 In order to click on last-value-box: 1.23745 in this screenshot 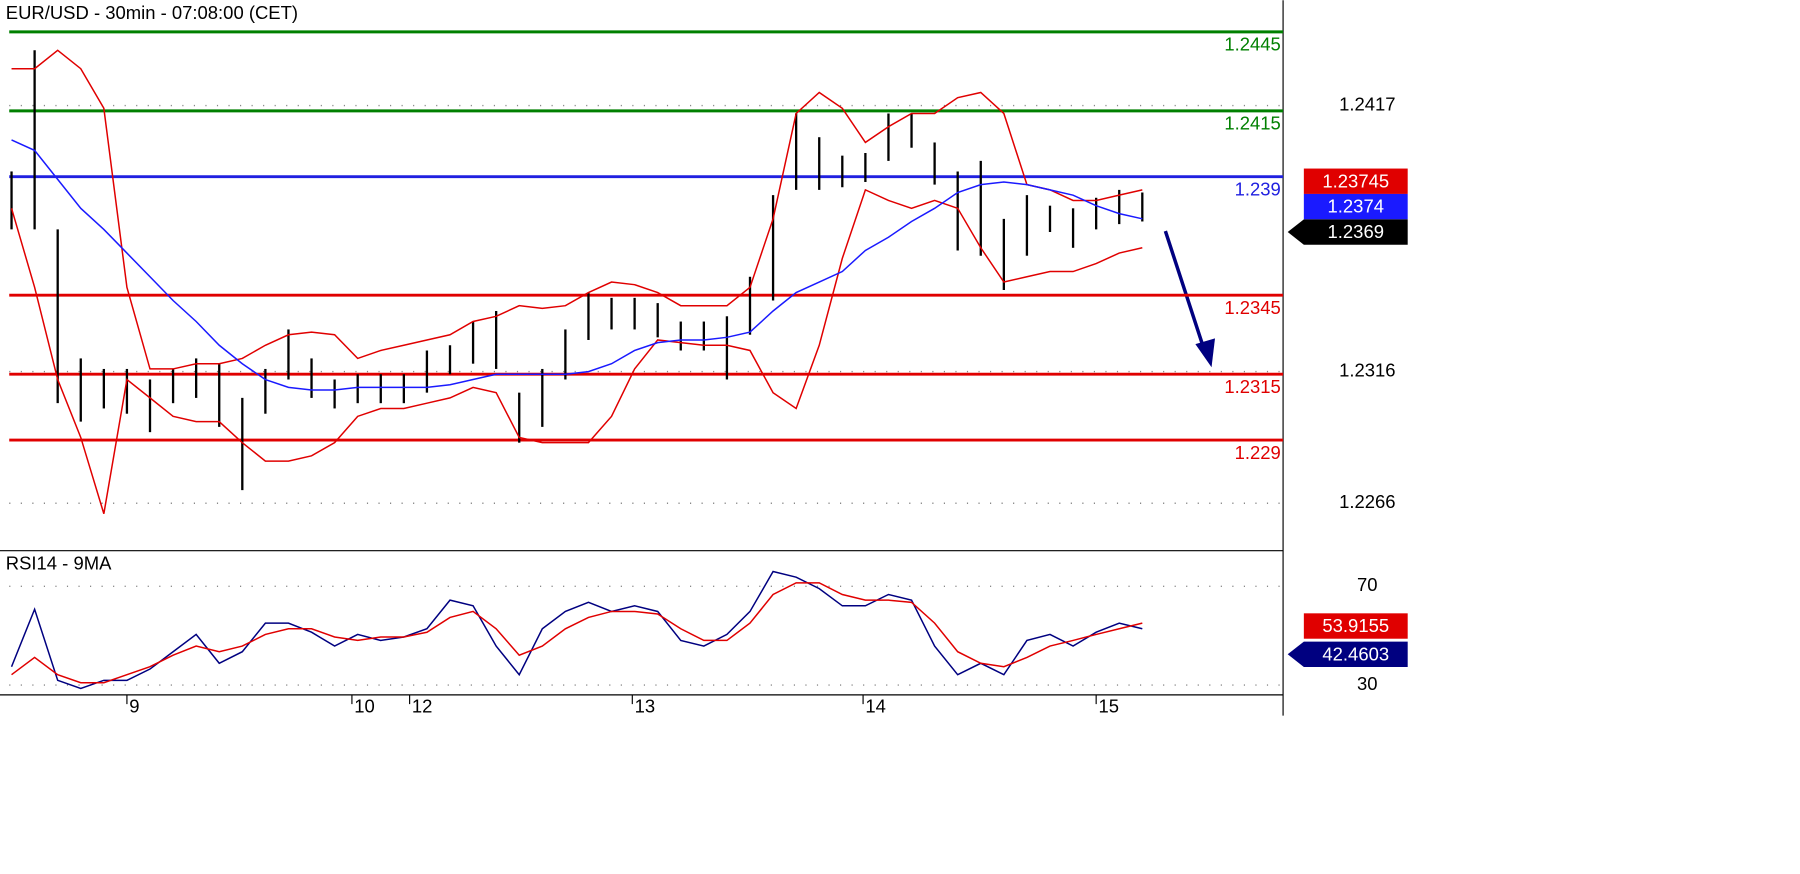, I will do `click(1355, 181)`.